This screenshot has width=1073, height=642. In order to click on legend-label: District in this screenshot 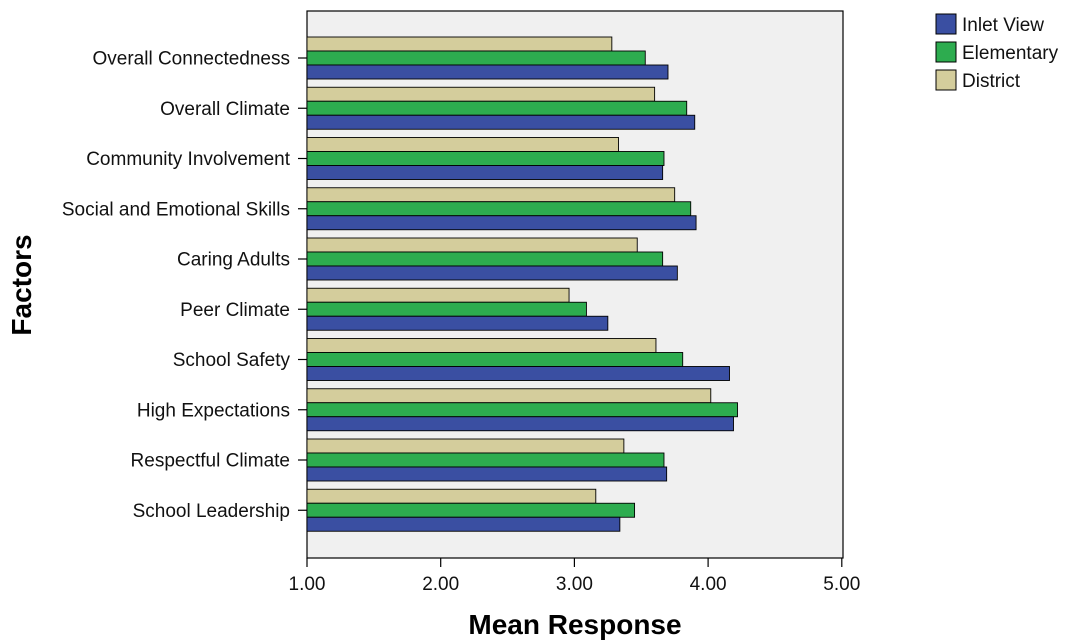, I will do `click(991, 81)`.